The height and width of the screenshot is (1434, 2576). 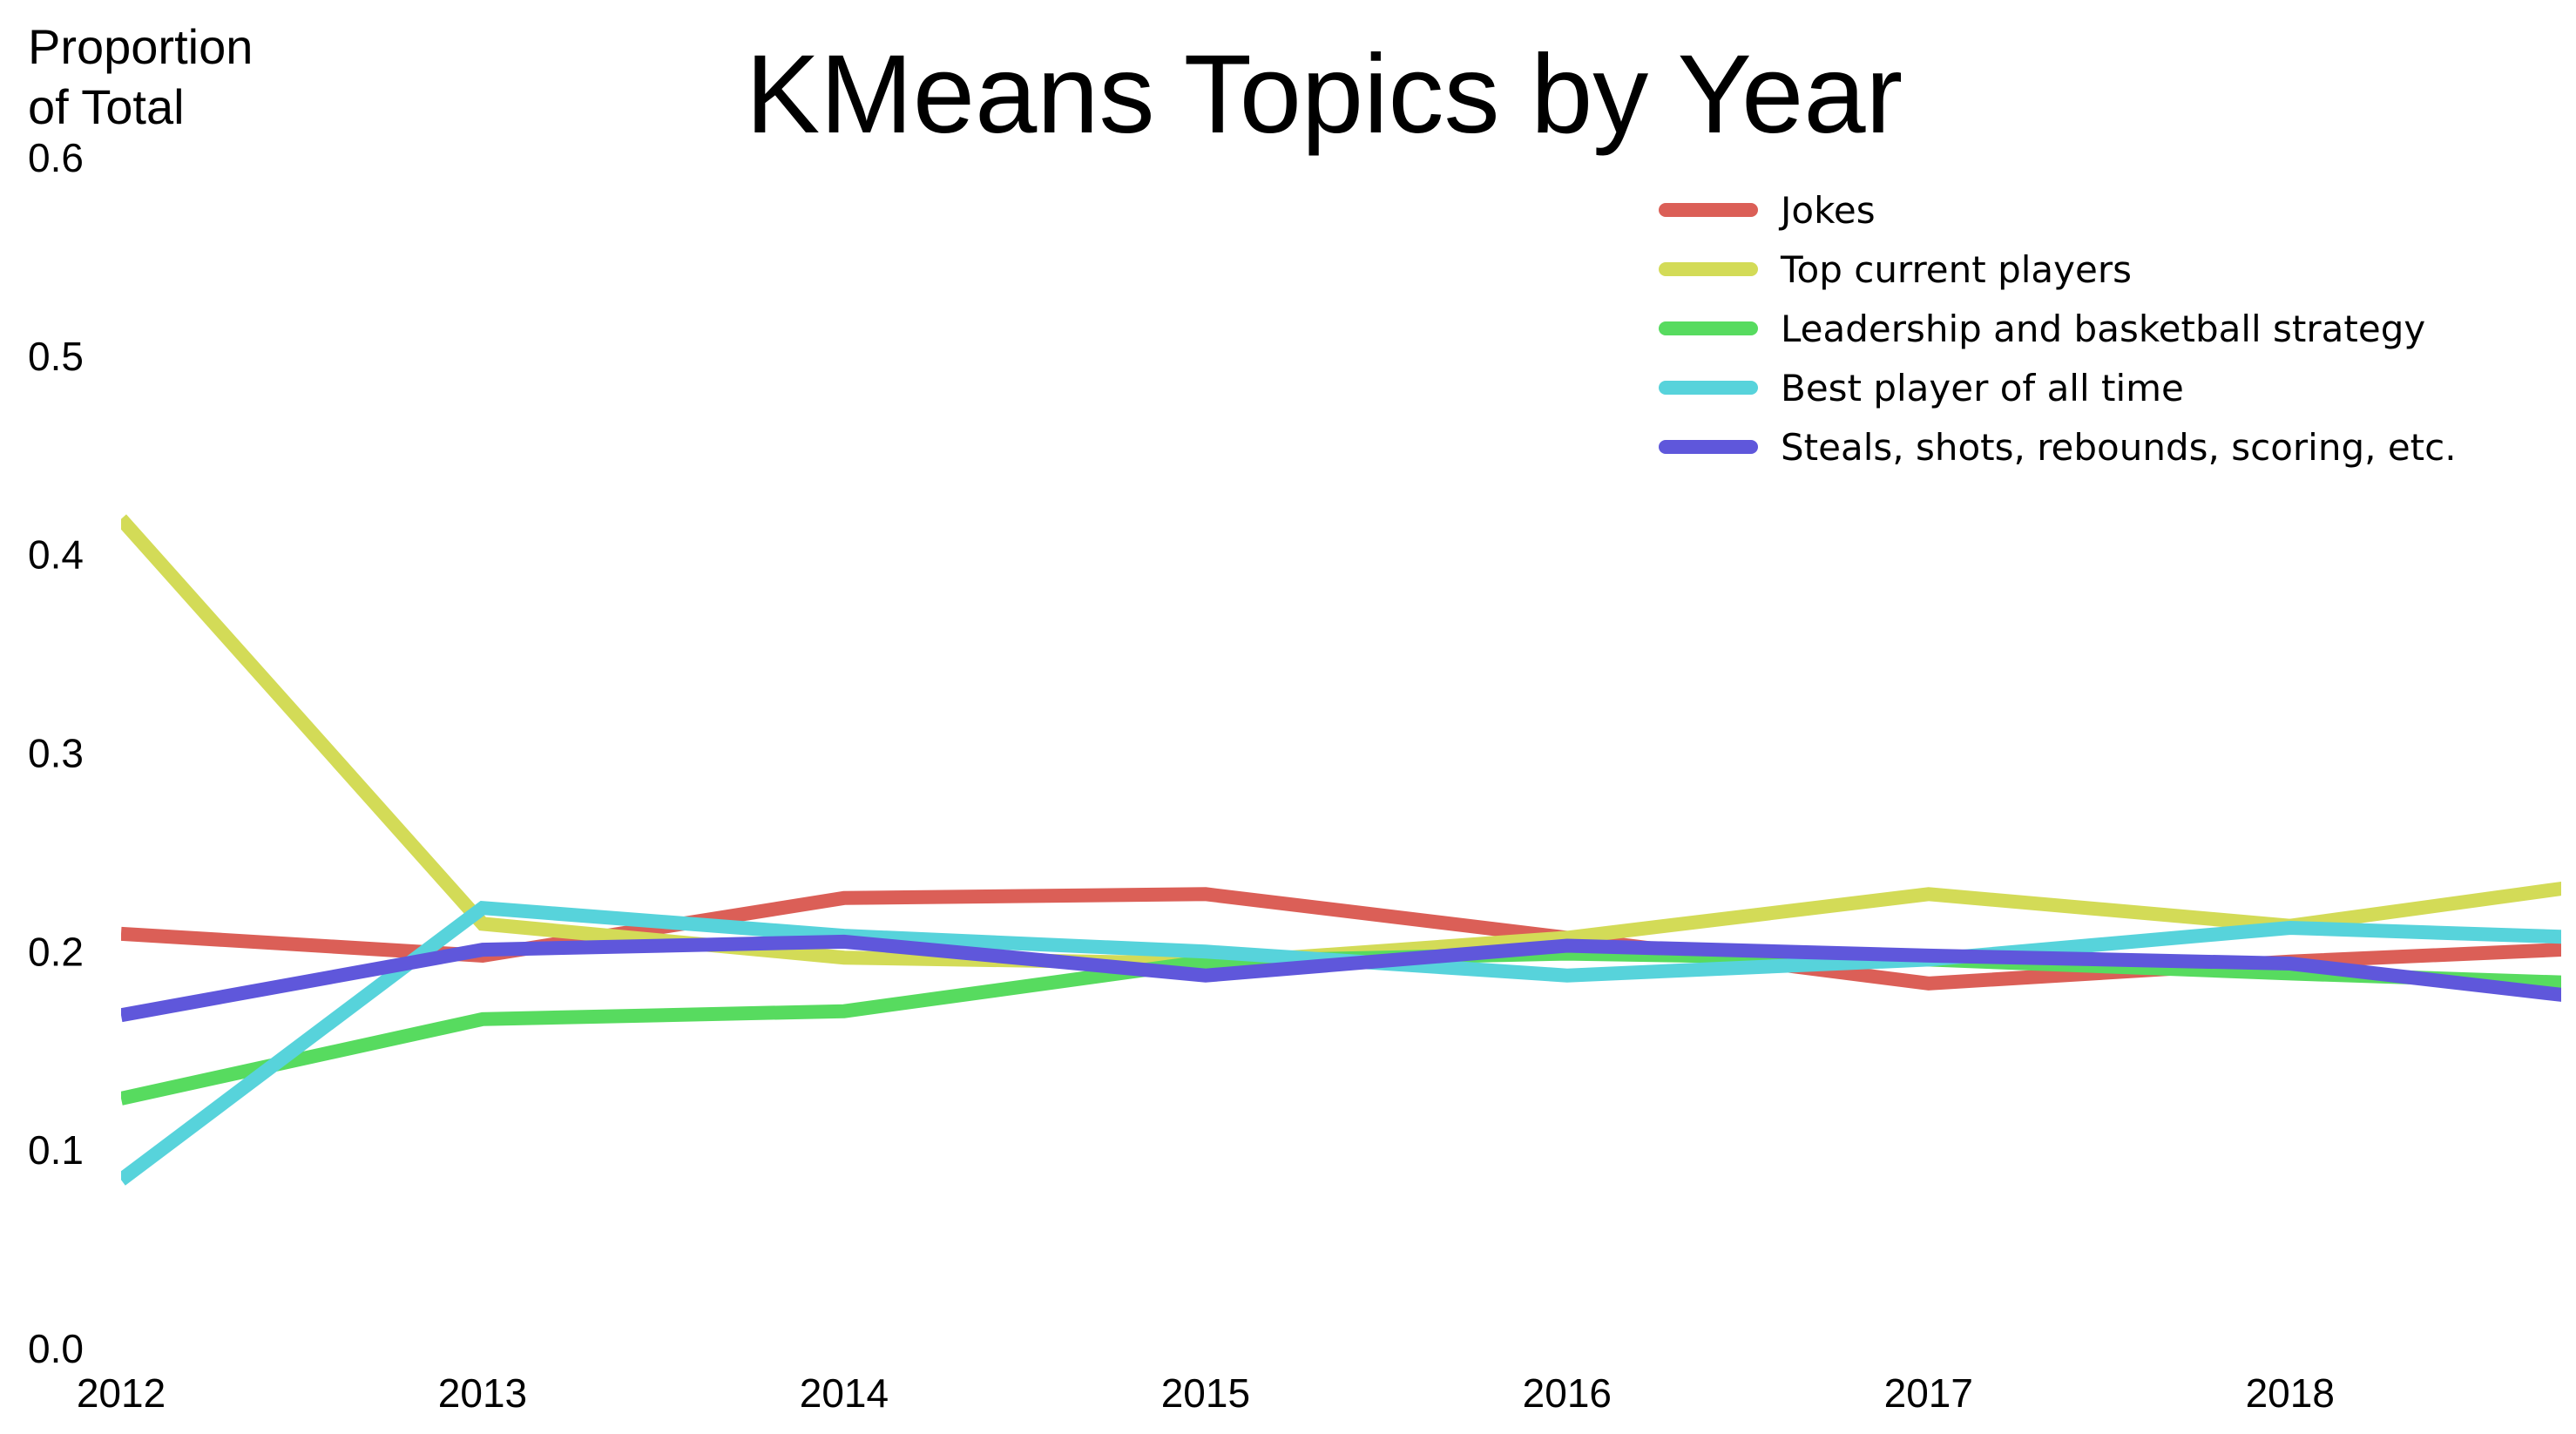 What do you see at coordinates (1324, 94) in the screenshot?
I see `chart-title: KMeans Topics by Year` at bounding box center [1324, 94].